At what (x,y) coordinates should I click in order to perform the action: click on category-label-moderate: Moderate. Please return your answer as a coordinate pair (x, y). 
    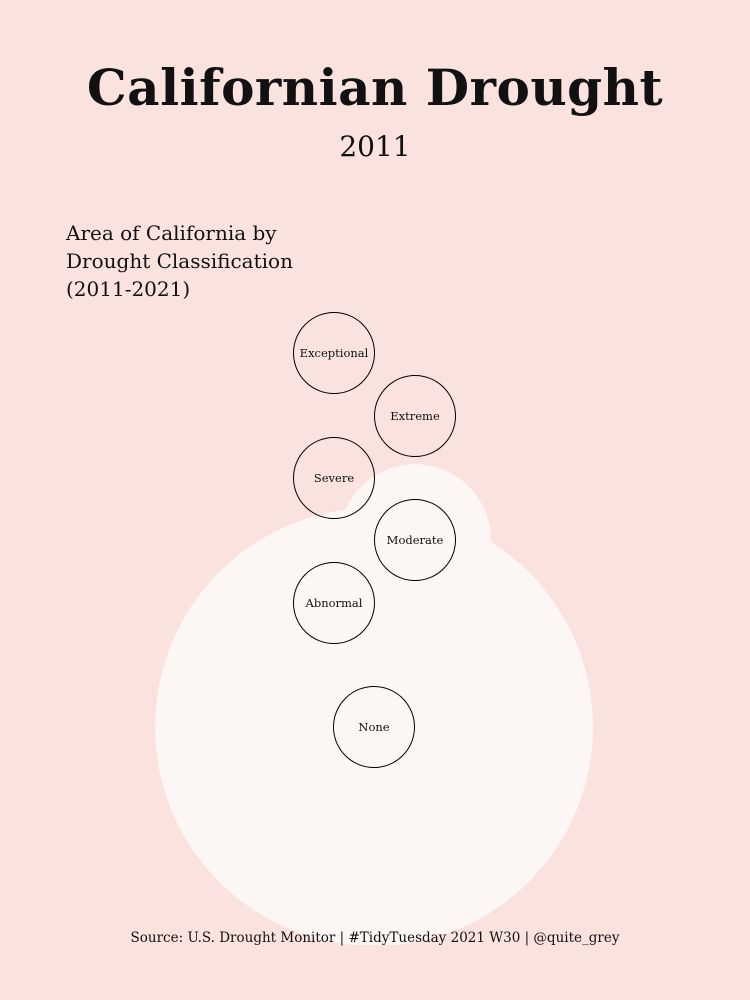
    Looking at the image, I should click on (415, 540).